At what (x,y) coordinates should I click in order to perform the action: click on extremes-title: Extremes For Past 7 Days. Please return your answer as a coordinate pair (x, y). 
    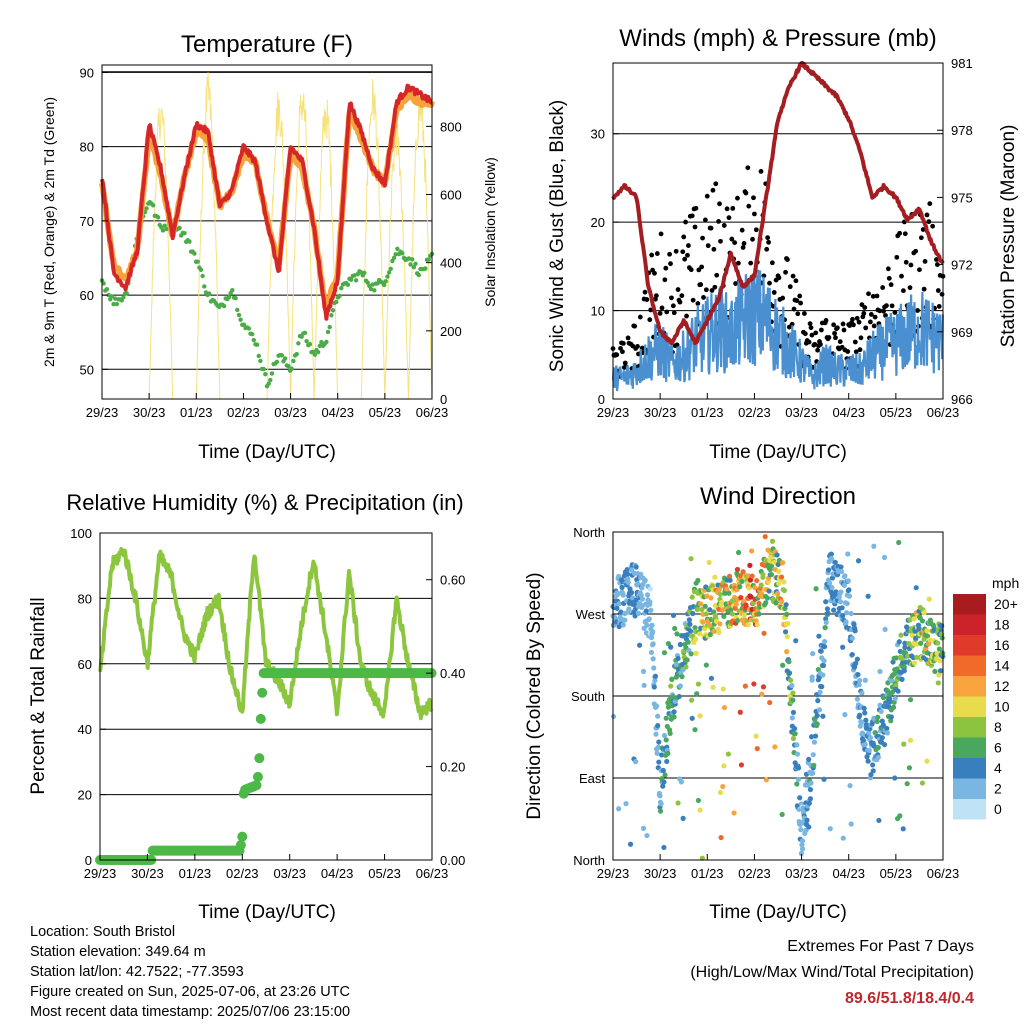
    Looking at the image, I should click on (880, 946).